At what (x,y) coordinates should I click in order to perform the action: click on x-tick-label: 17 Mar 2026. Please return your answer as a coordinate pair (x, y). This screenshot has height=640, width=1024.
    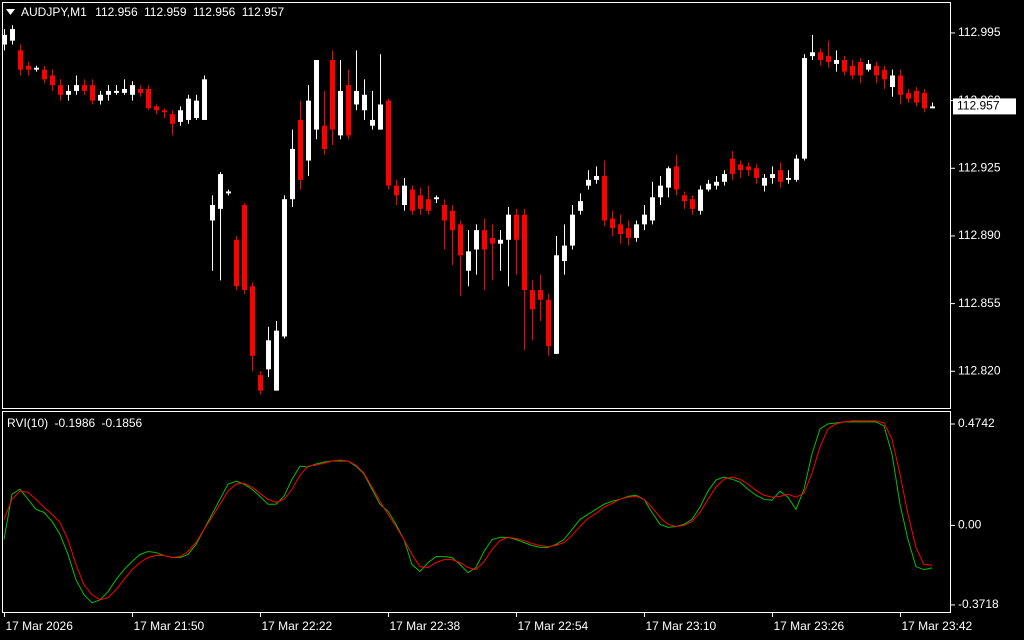
    Looking at the image, I should click on (40, 626).